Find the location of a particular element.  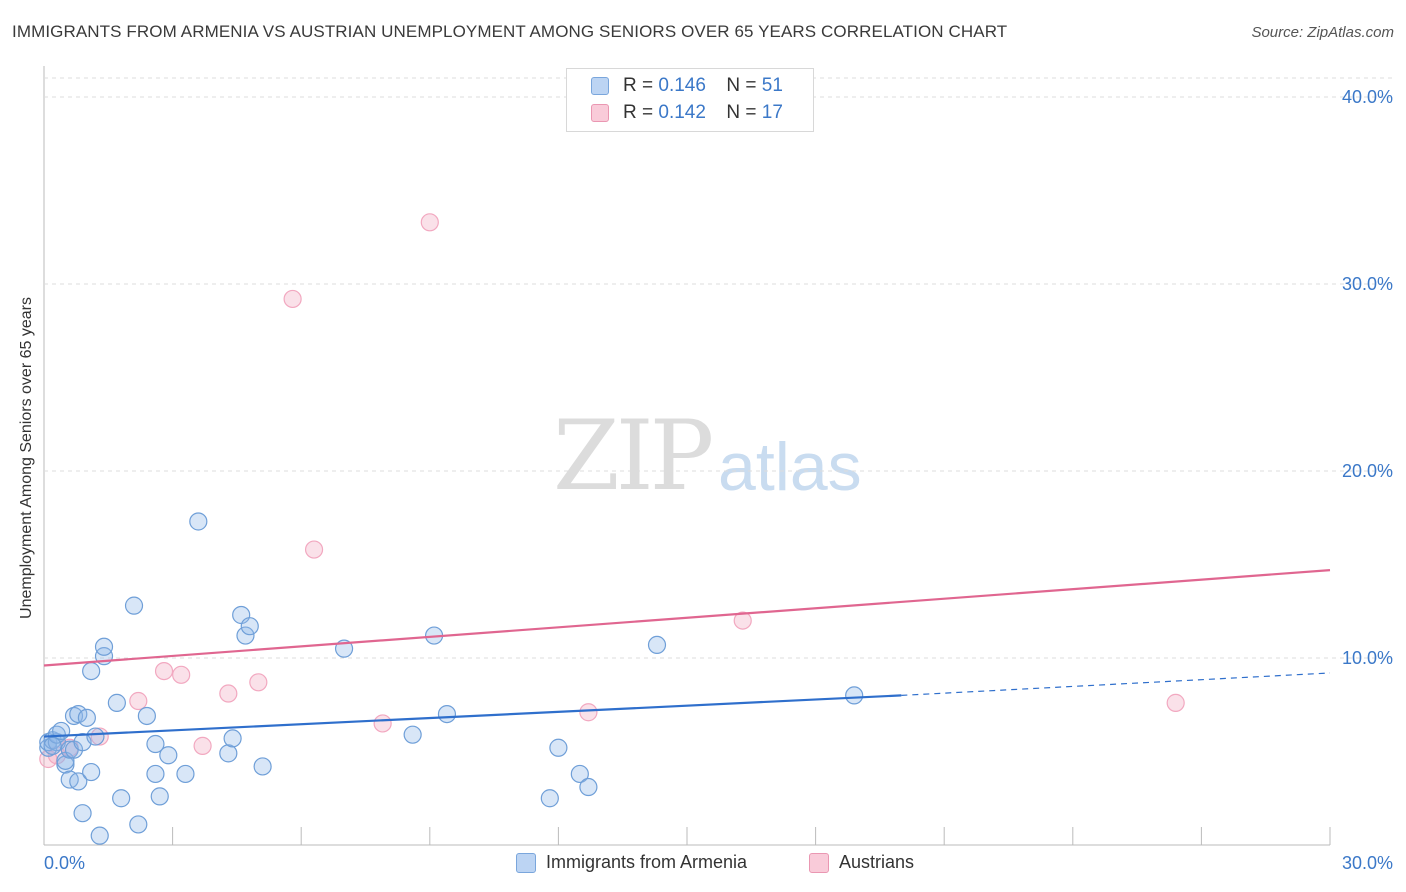

x-tick-label: 30.0% is located at coordinates (1367, 863).